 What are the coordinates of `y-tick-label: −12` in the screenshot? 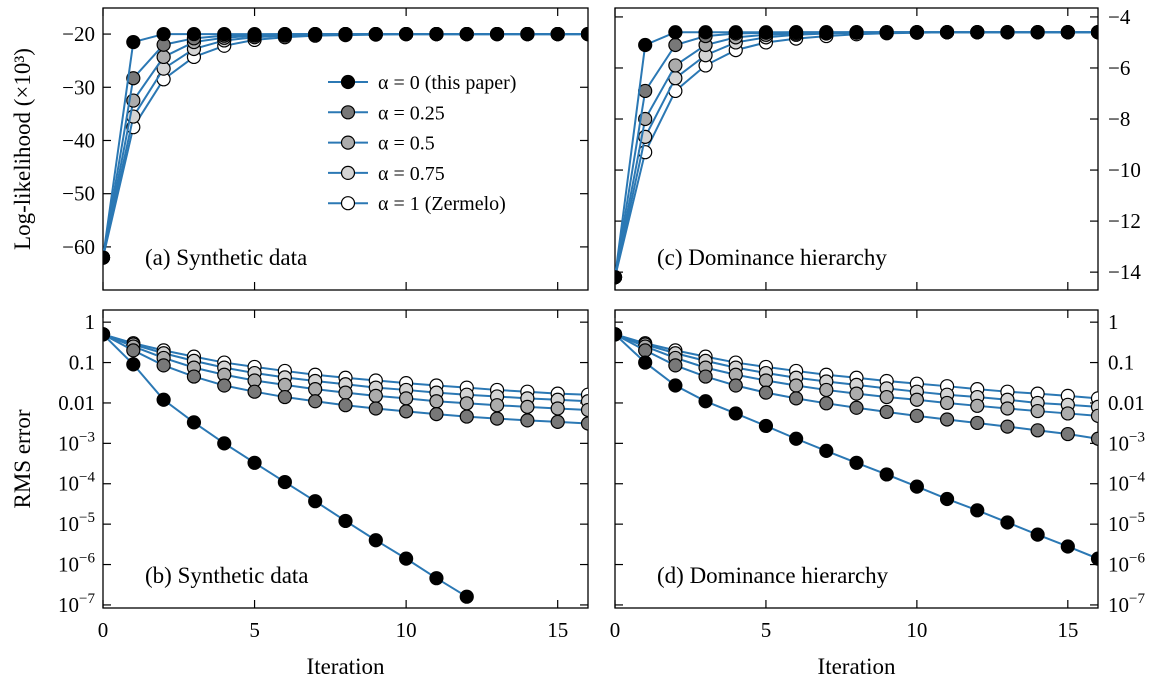 It's located at (1124, 221).